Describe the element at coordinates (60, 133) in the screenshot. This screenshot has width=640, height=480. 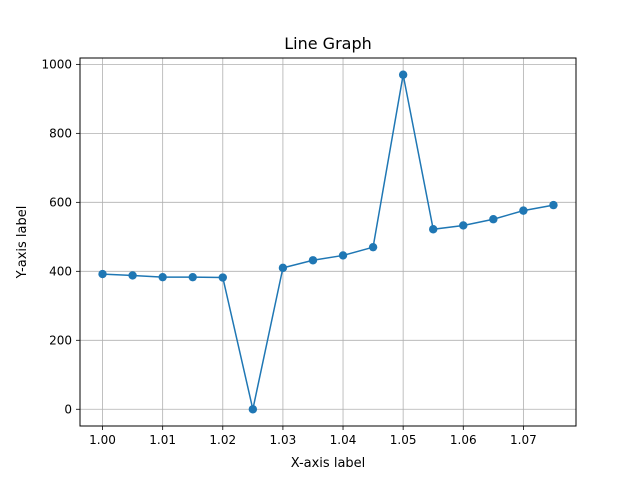
I see `y-tick-label: 800` at that location.